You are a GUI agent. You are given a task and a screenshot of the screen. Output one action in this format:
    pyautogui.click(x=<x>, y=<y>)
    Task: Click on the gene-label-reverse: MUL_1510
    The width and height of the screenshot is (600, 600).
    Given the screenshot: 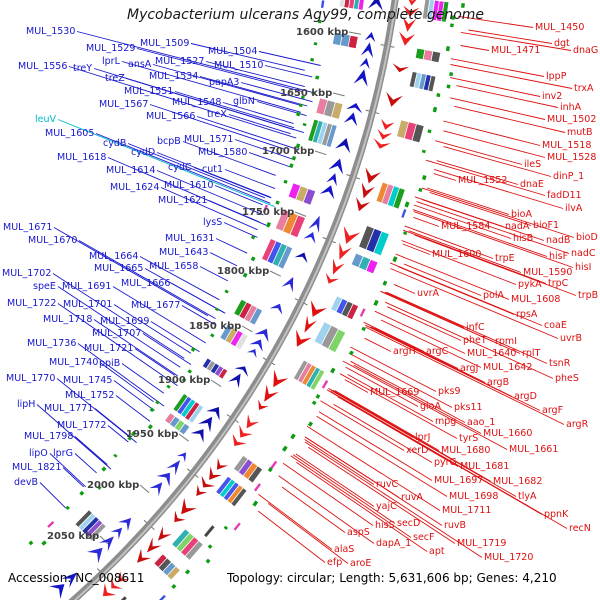 What is the action you would take?
    pyautogui.click(x=239, y=65)
    